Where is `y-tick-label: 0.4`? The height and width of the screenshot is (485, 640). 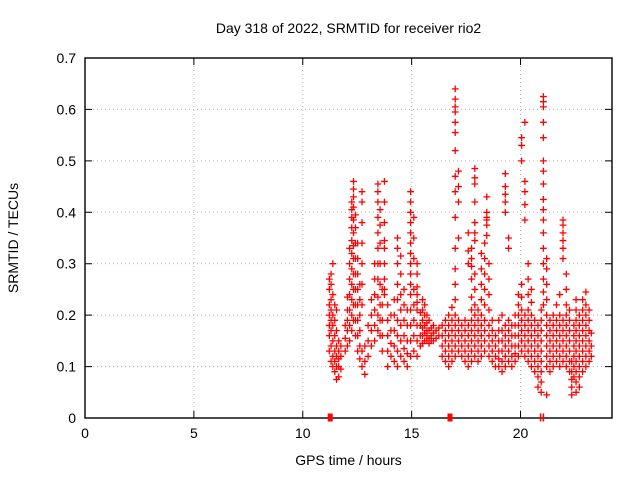 y-tick-label: 0.4 is located at coordinates (67, 212).